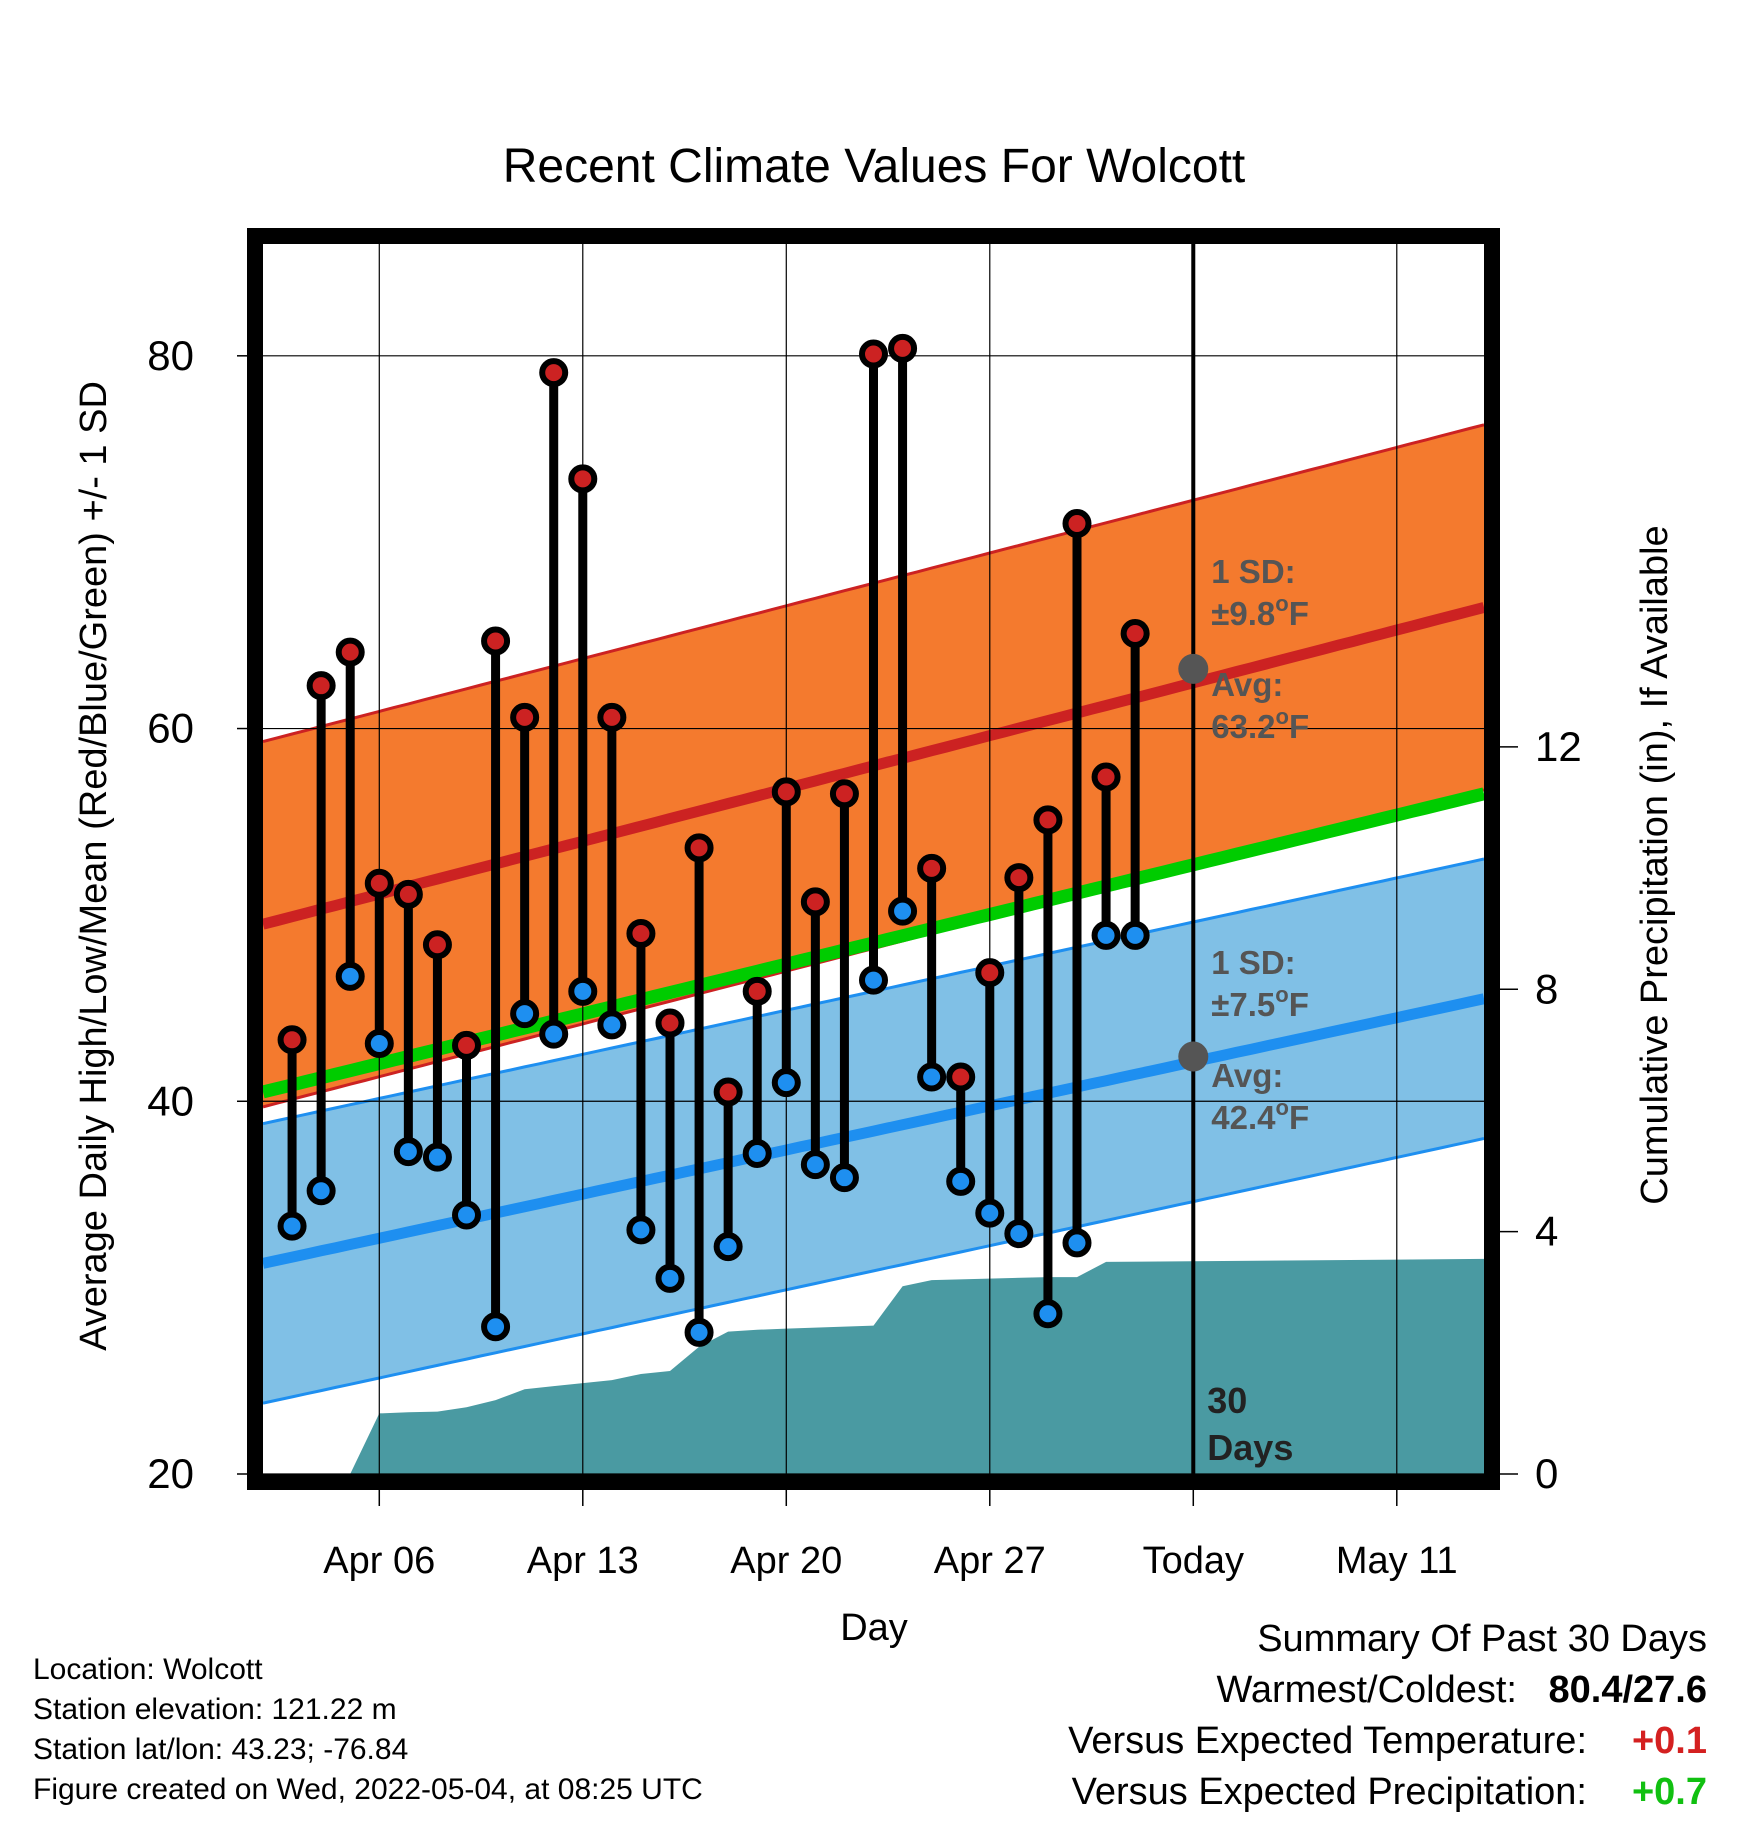 The width and height of the screenshot is (1748, 1828). I want to click on low-avg-value: 42.4oF, so click(1260, 1115).